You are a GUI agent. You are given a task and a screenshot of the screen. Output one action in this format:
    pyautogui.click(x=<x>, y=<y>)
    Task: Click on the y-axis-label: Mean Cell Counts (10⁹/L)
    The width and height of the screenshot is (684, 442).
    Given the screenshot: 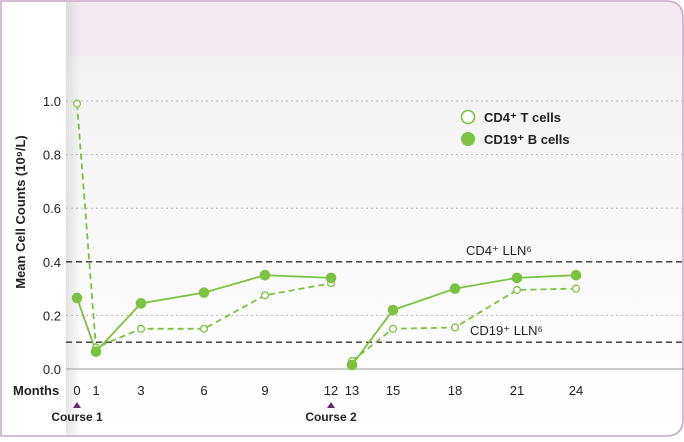 What is the action you would take?
    pyautogui.click(x=20, y=212)
    